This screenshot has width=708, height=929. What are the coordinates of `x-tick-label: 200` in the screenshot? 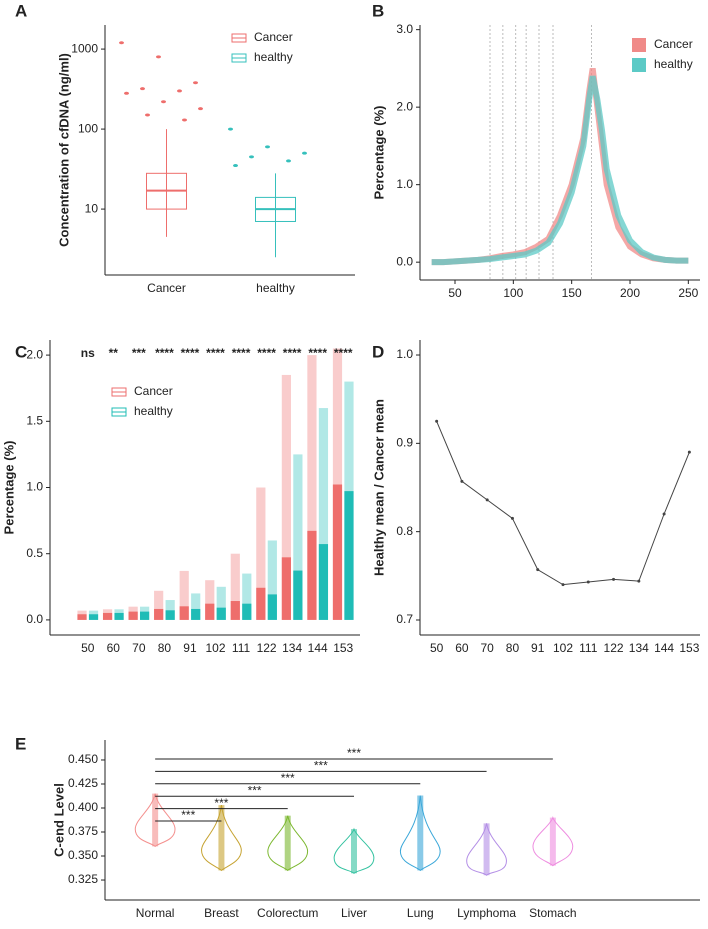 It's located at (630, 293).